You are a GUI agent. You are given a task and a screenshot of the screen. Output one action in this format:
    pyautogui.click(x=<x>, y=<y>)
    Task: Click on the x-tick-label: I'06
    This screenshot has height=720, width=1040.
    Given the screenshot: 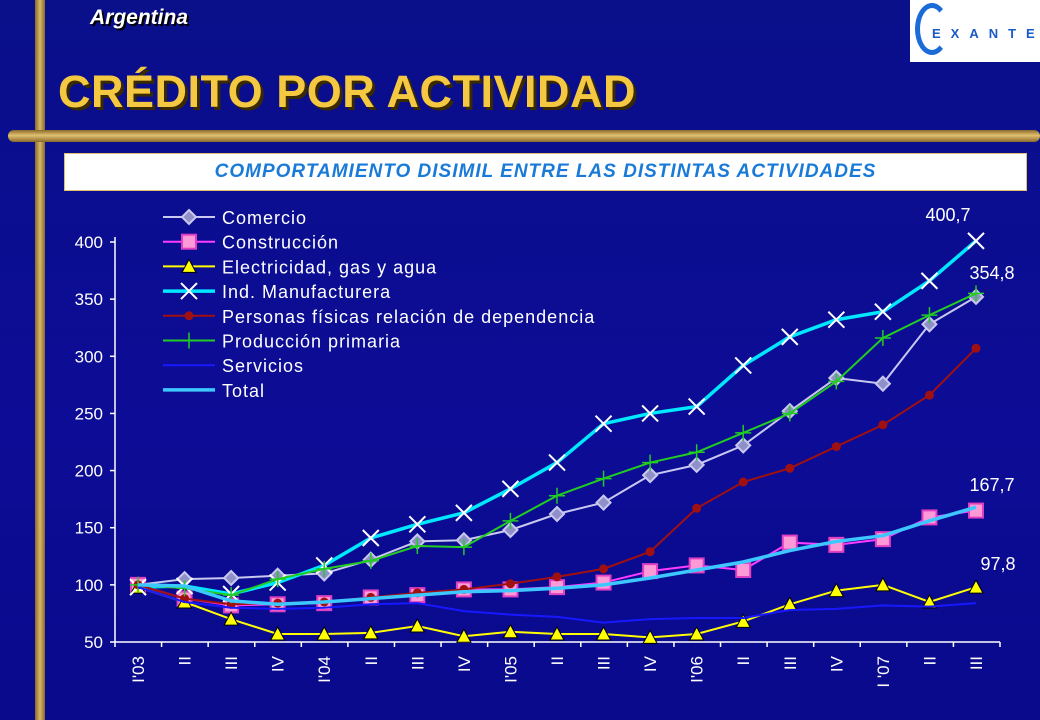 What is the action you would take?
    pyautogui.click(x=697, y=669)
    